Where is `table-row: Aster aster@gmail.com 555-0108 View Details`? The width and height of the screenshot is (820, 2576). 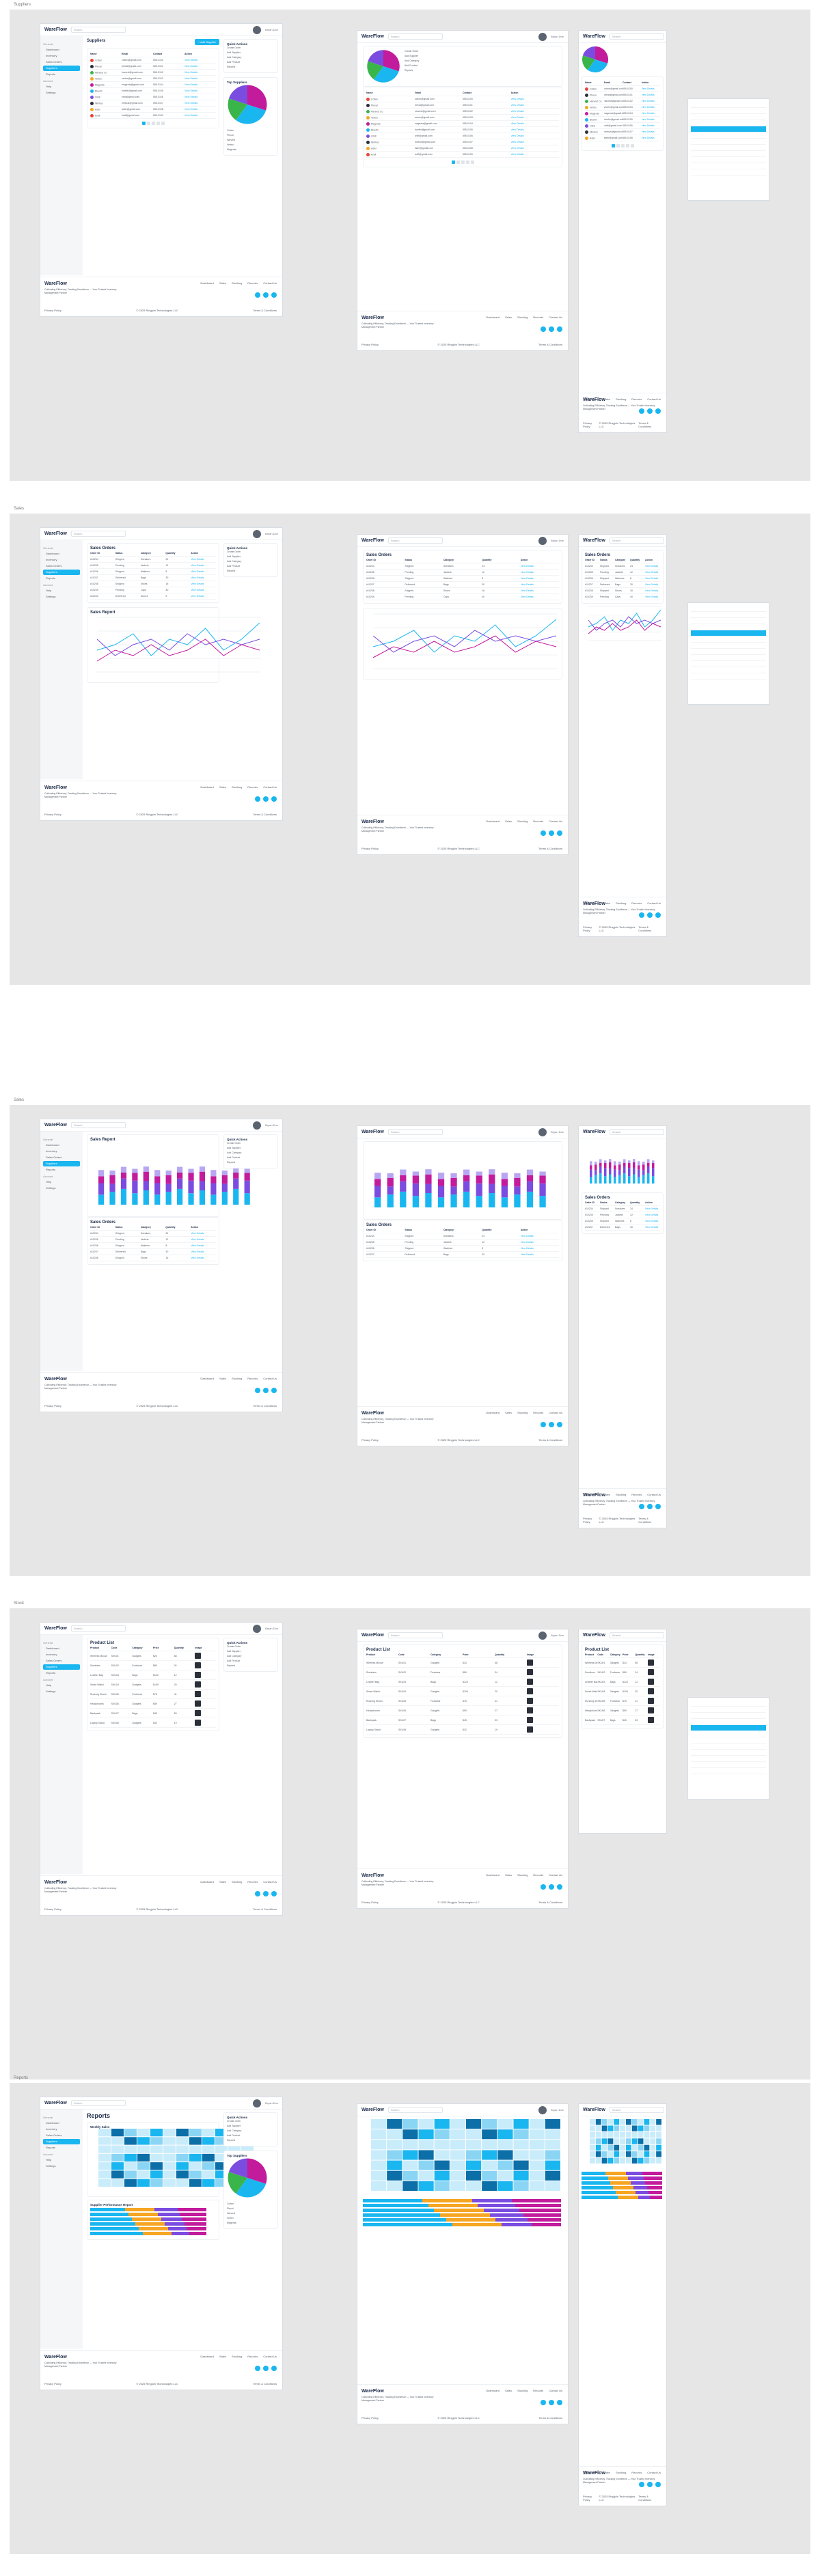 table-row: Aster aster@gmail.com 555-0108 View Details is located at coordinates (463, 148).